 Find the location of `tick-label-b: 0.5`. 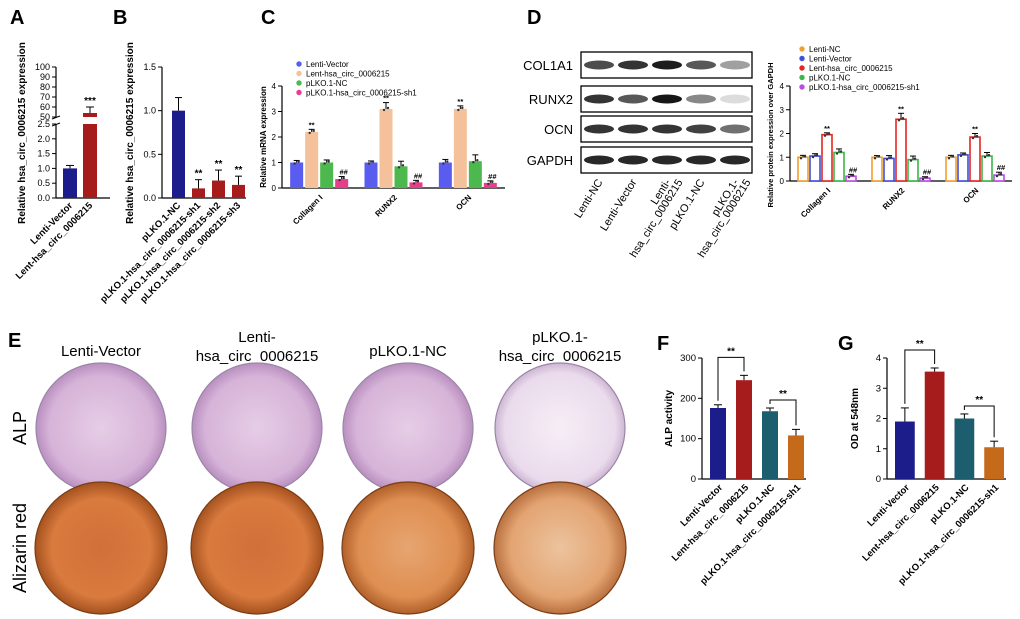

tick-label-b: 0.5 is located at coordinates (149, 154).